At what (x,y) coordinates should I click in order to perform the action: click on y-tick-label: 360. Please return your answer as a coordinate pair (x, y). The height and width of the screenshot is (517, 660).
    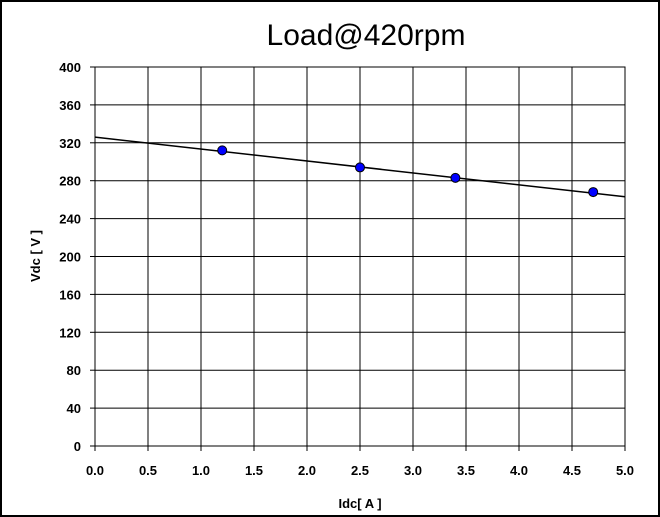
    Looking at the image, I should click on (70, 105).